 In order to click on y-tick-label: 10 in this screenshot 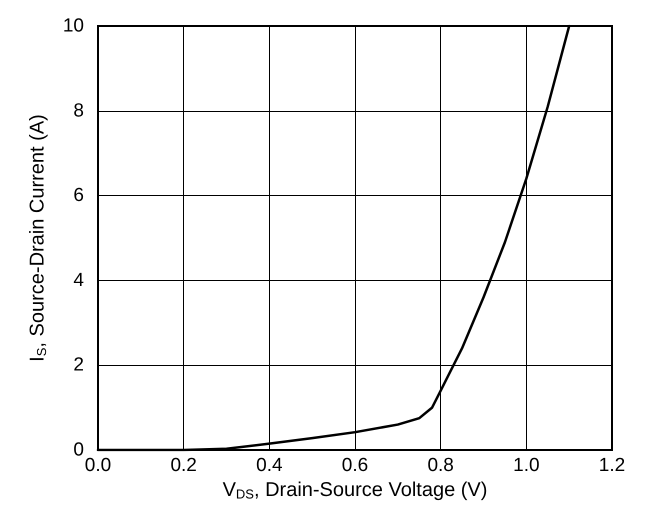, I will do `click(73, 26)`.